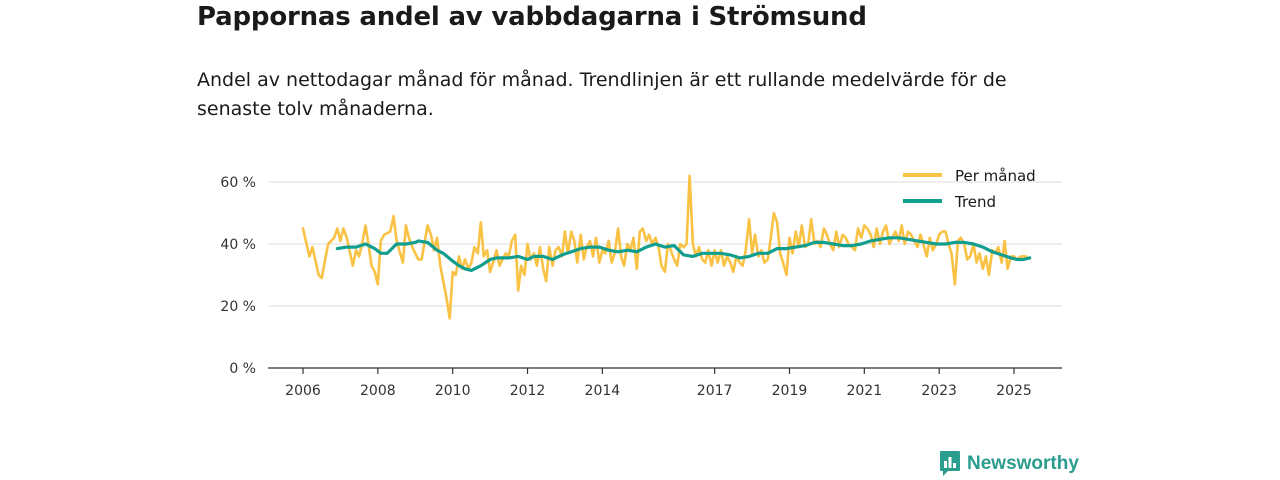 This screenshot has width=1280, height=480. I want to click on series-line-trend, so click(683, 254).